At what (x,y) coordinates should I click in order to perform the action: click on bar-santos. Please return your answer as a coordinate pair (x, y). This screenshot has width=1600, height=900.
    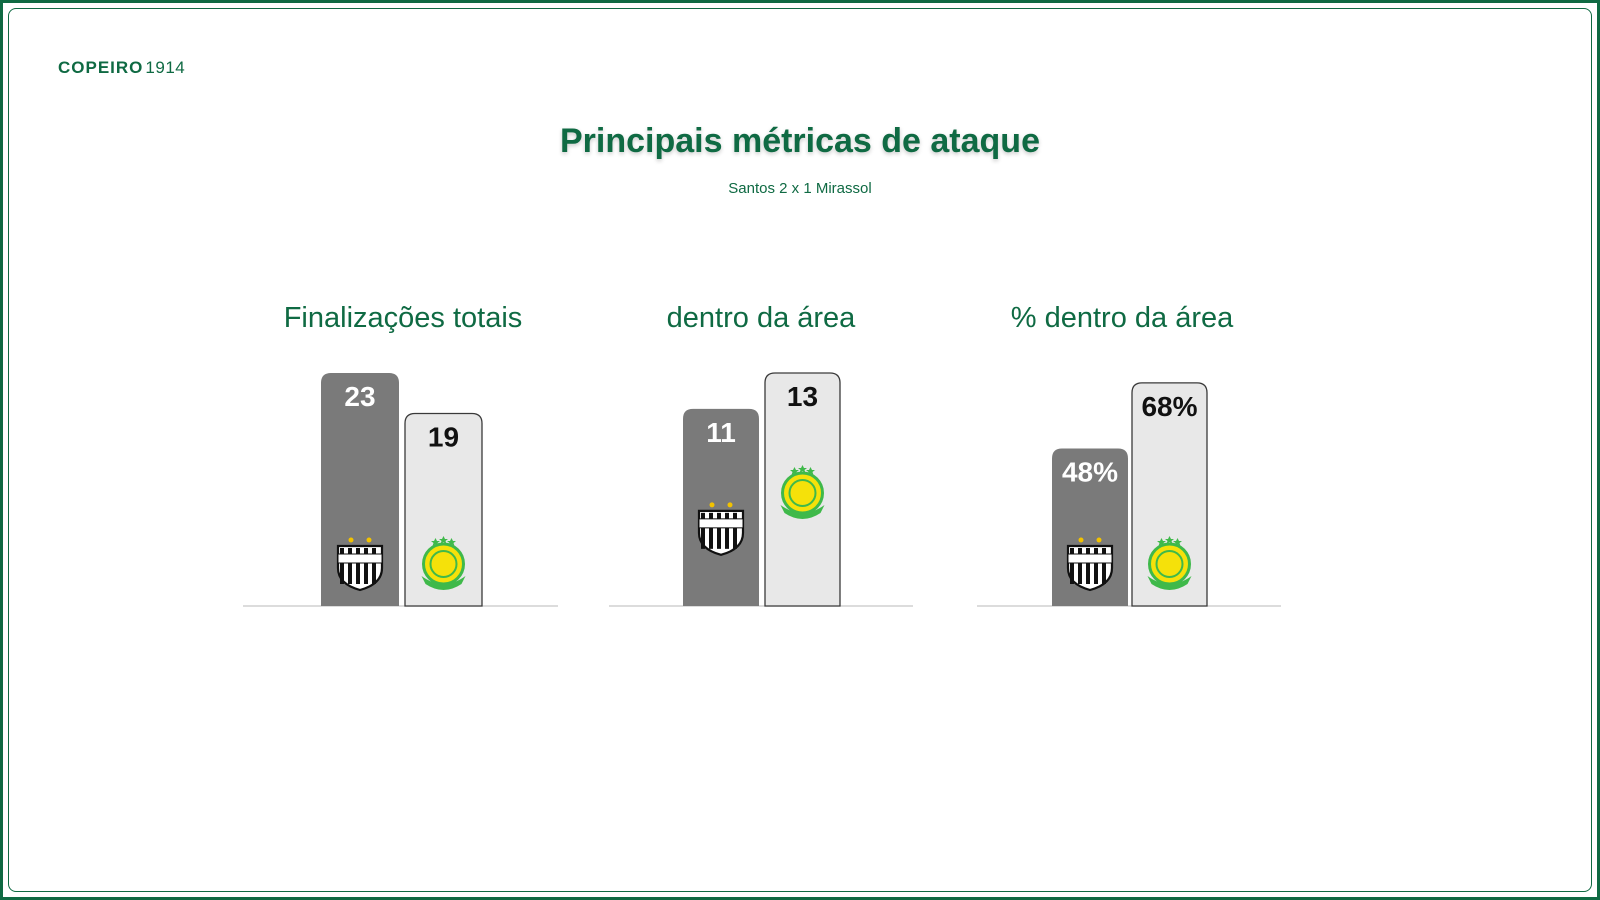
    Looking at the image, I should click on (721, 507).